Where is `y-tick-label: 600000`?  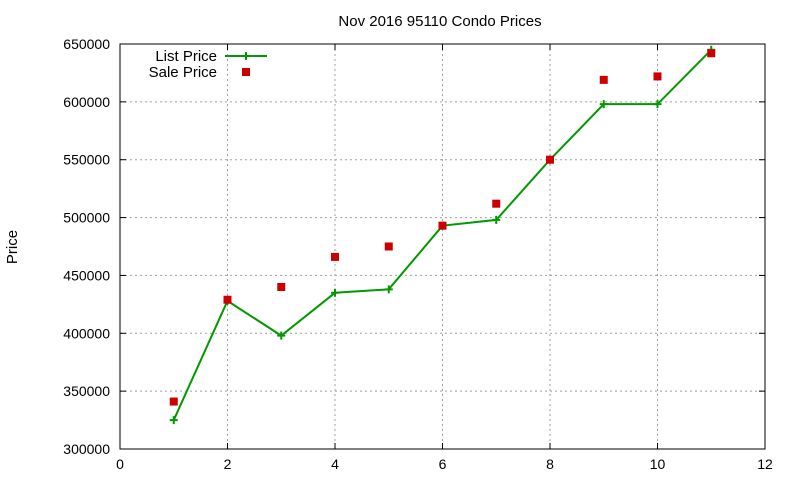
y-tick-label: 600000 is located at coordinates (86, 102).